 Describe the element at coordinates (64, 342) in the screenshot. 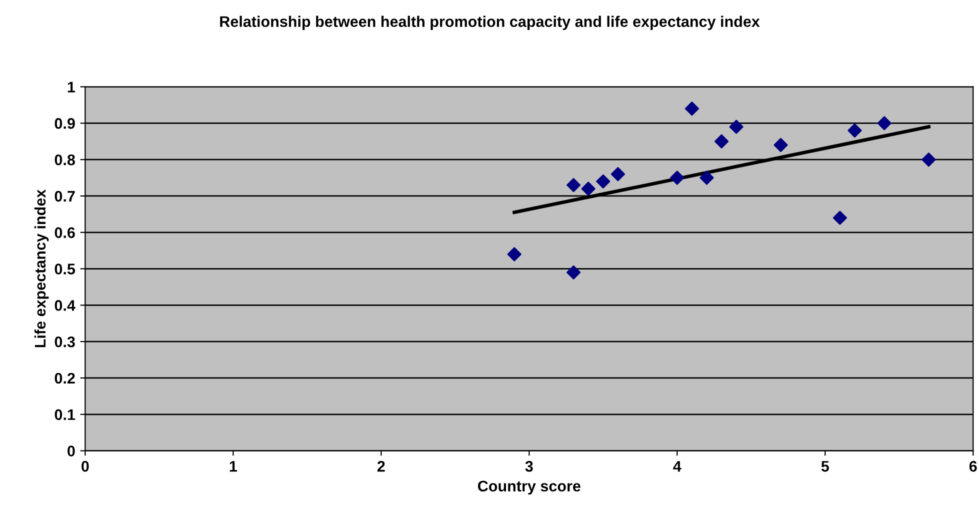

I see `y-tick-label: 0.3` at that location.